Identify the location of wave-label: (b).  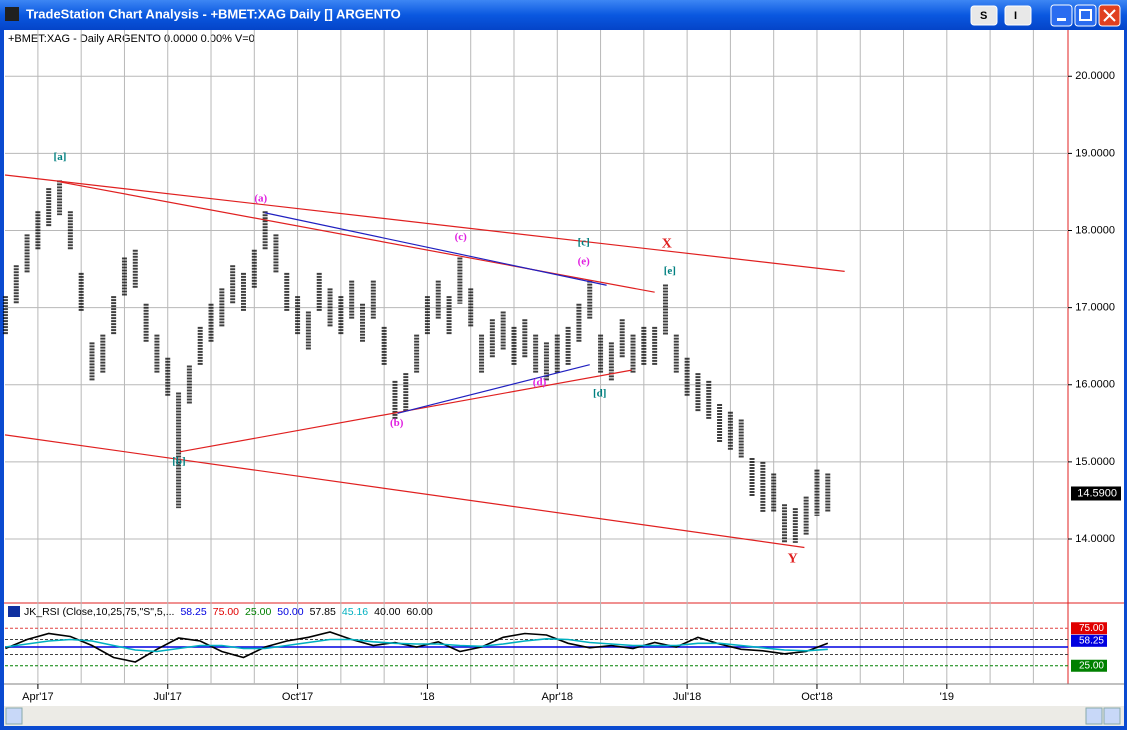
(397, 423).